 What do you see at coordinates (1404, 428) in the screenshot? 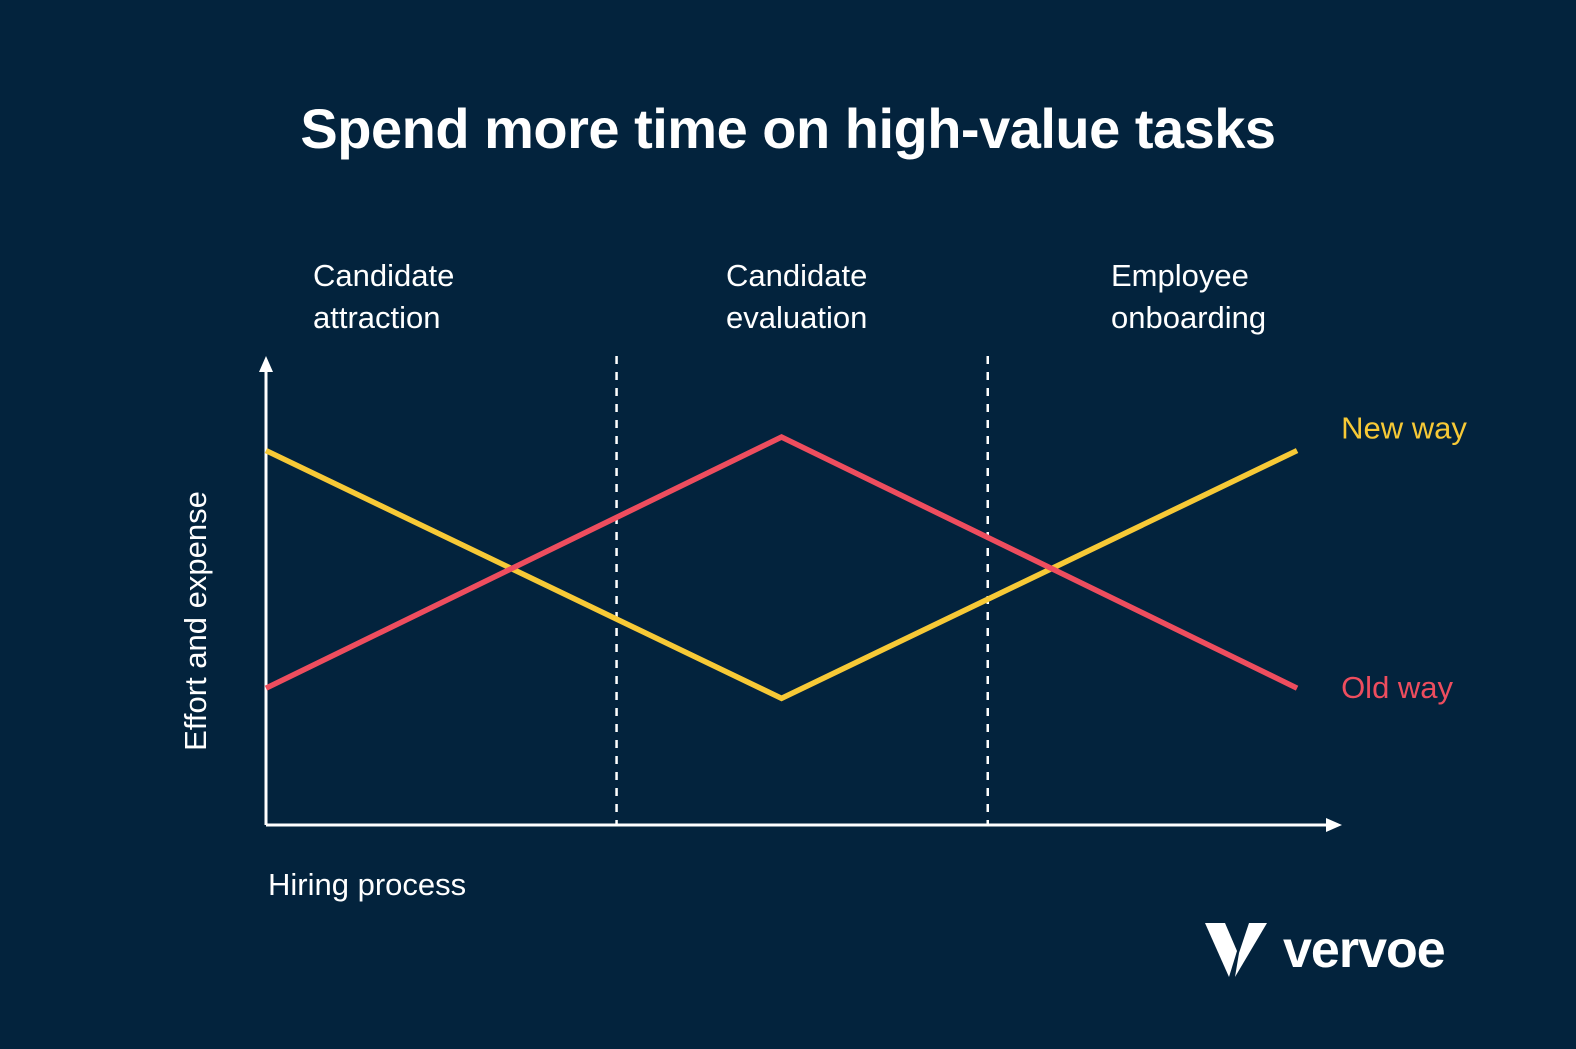
I see `series-label-new-way: New way` at bounding box center [1404, 428].